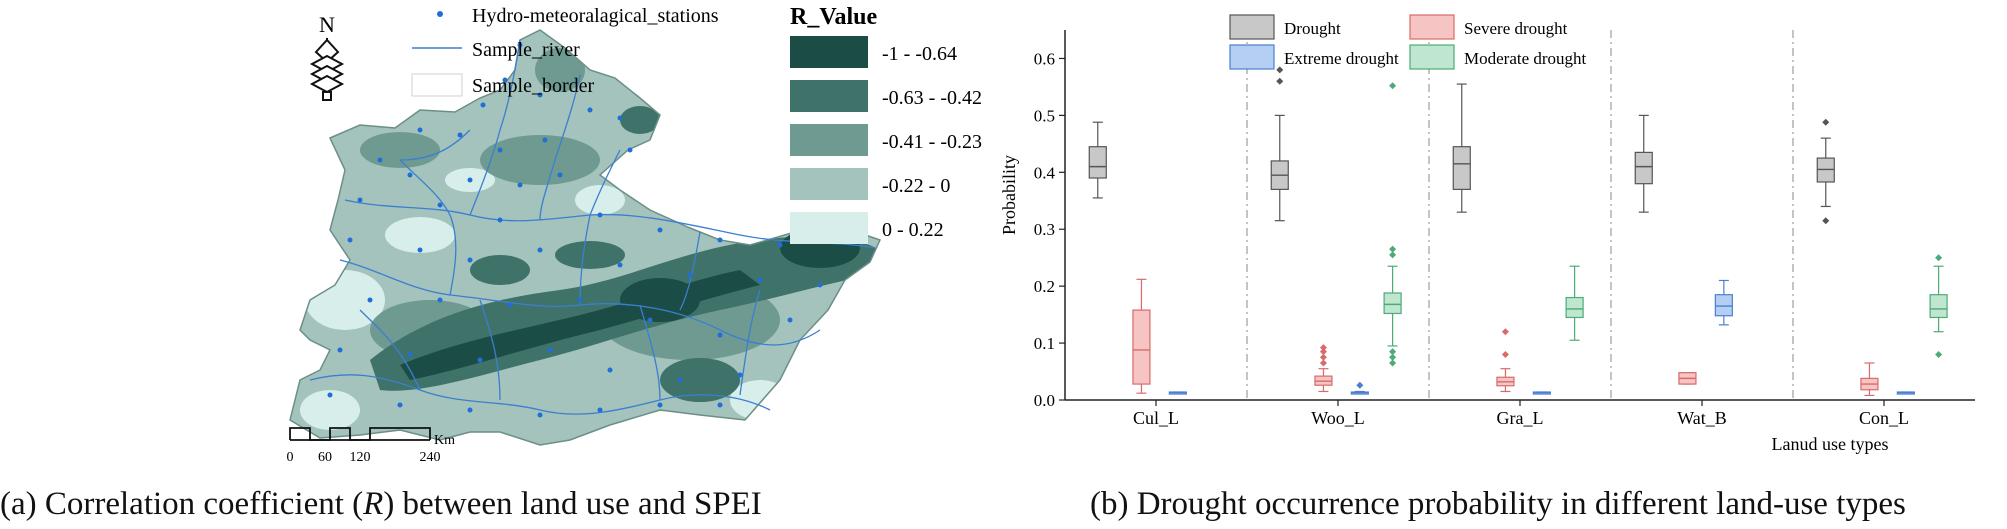  What do you see at coordinates (916, 186) in the screenshot?
I see `r-class-label: -0.22 - 0` at bounding box center [916, 186].